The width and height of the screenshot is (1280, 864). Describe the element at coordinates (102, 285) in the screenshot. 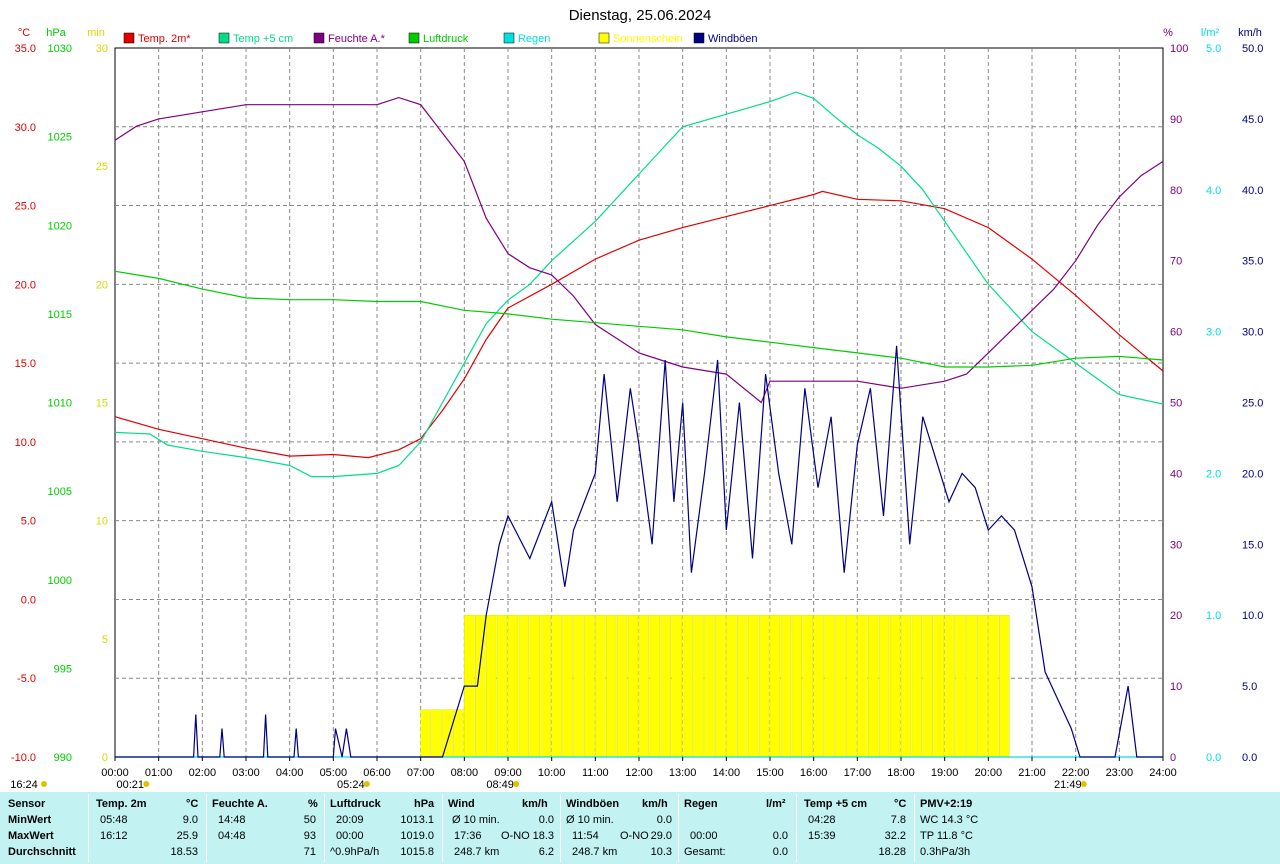

I see `sunshine-tick-label: 20` at that location.